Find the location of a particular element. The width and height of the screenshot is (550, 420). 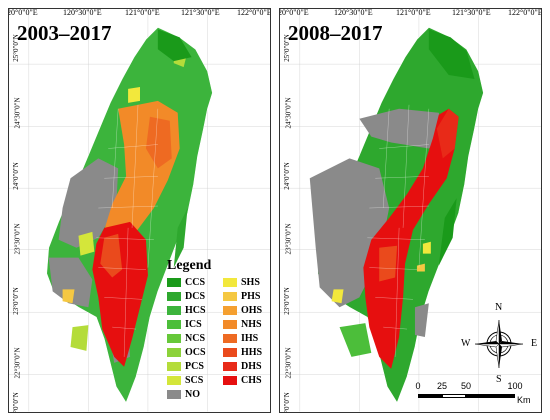

scale-unit: Km is located at coordinates (524, 400).